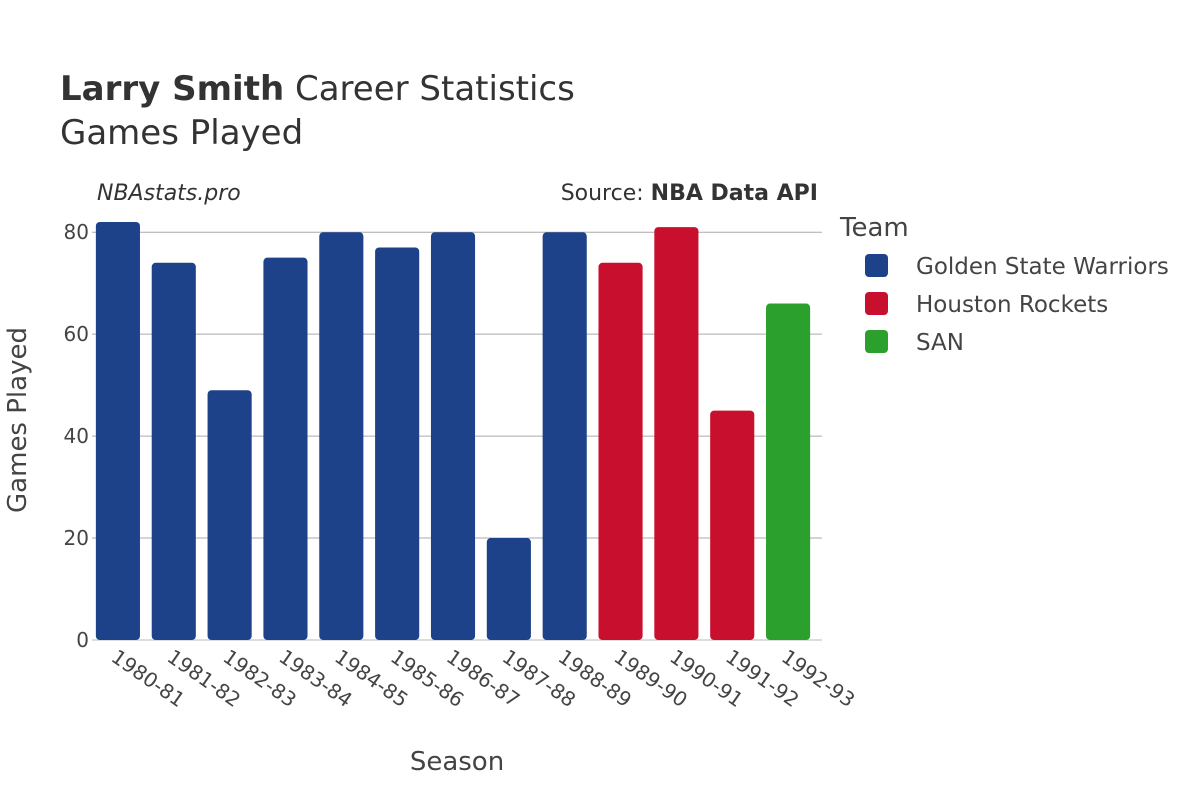  Describe the element at coordinates (457, 762) in the screenshot. I see `x-axis-title: Season` at that location.